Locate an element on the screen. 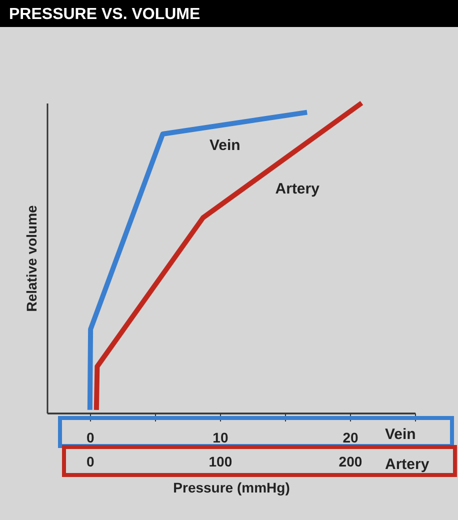 The width and height of the screenshot is (458, 520). text: Vein is located at coordinates (400, 434).